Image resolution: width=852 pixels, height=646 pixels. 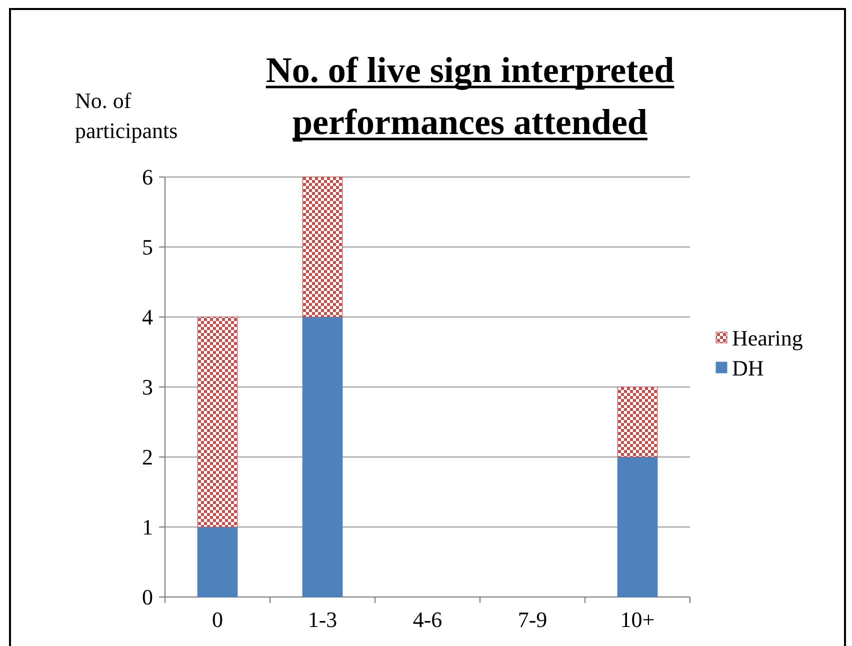 What do you see at coordinates (748, 368) in the screenshot?
I see `legend-label: DH` at bounding box center [748, 368].